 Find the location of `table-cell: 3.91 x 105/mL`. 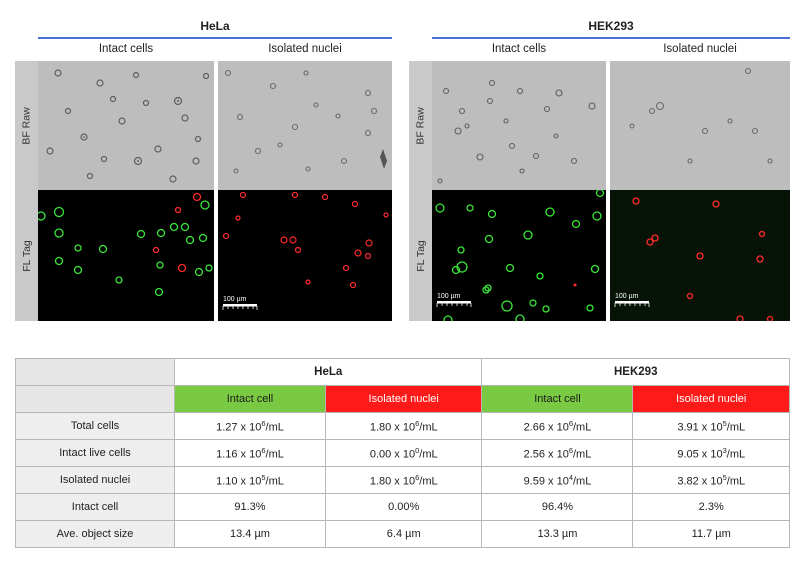

table-cell: 3.91 x 105/mL is located at coordinates (711, 426).